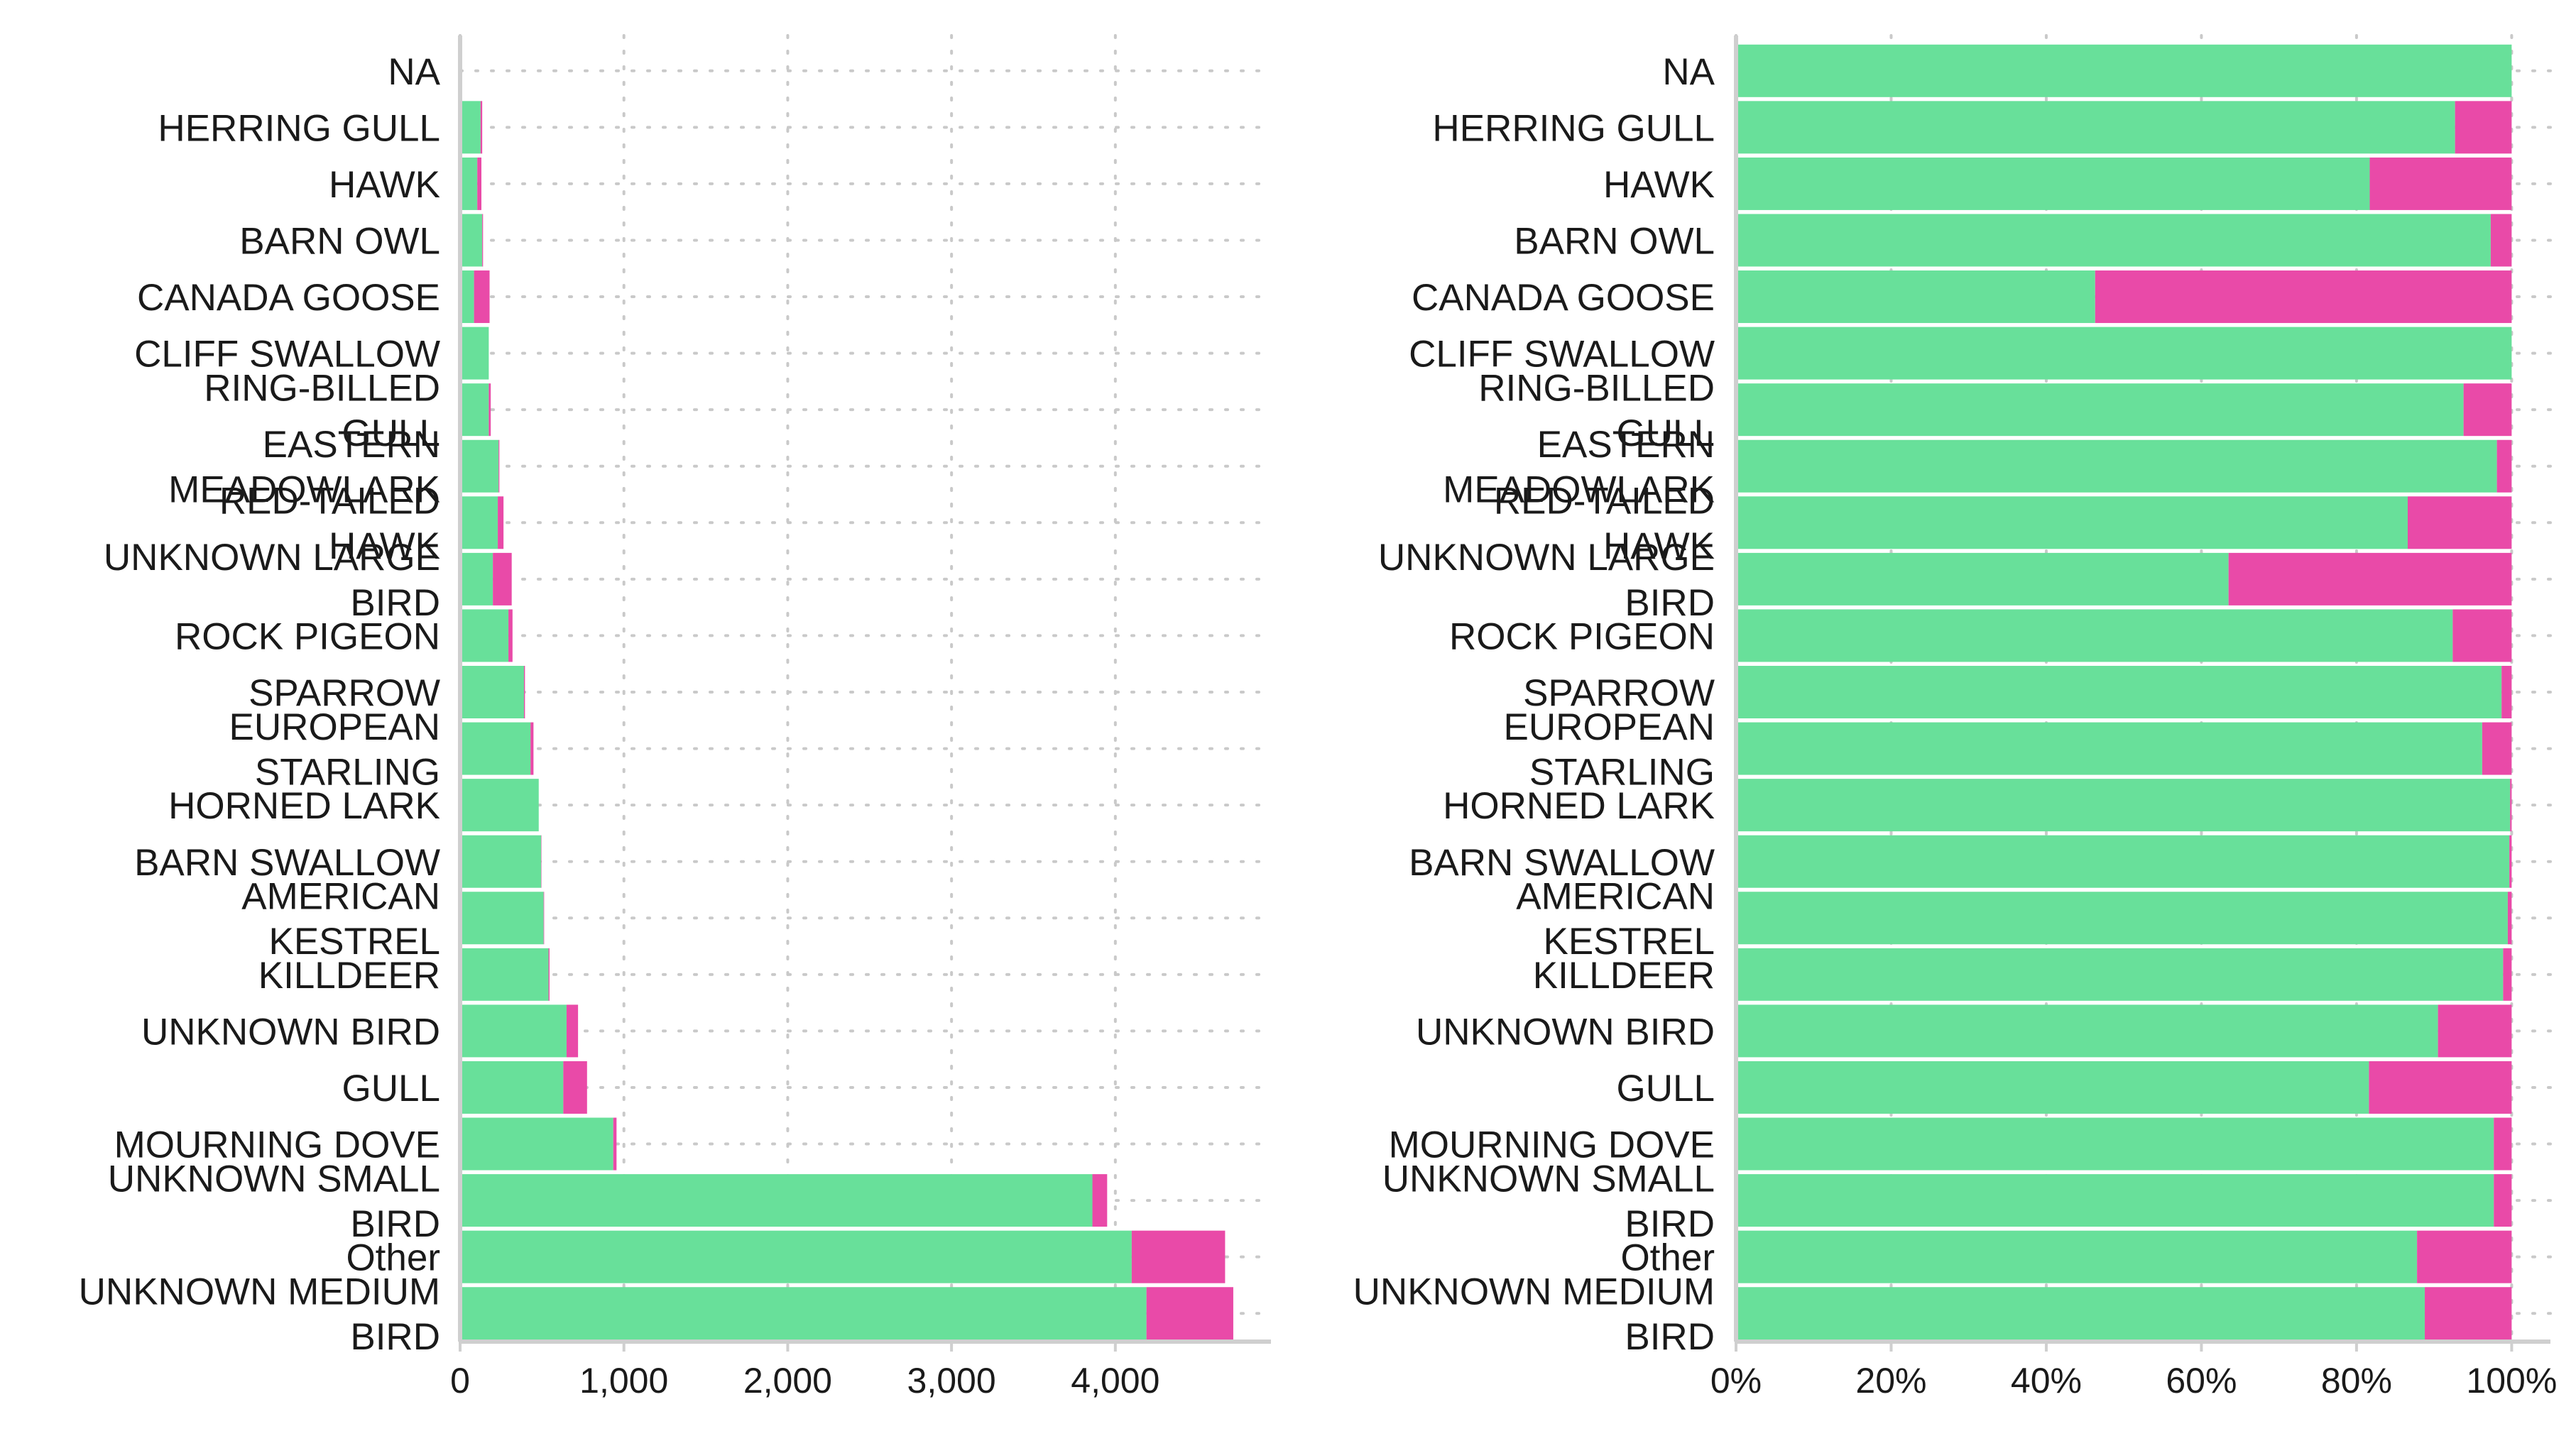 This screenshot has width=2576, height=1441. I want to click on panel-2-category-label-line: RING-BILLED, so click(1596, 388).